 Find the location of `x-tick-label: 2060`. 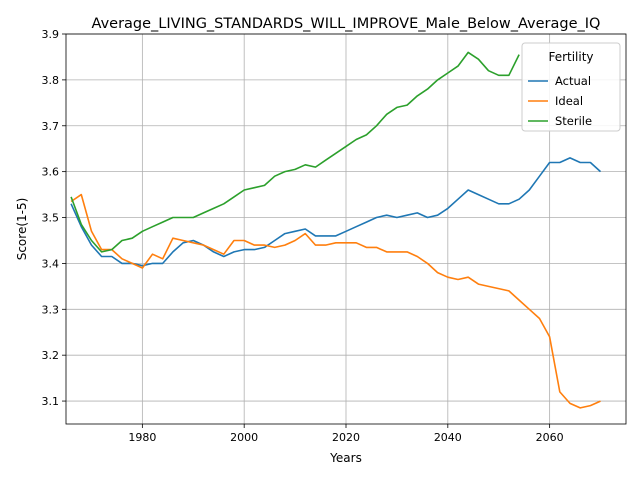

x-tick-label: 2060 is located at coordinates (550, 437).